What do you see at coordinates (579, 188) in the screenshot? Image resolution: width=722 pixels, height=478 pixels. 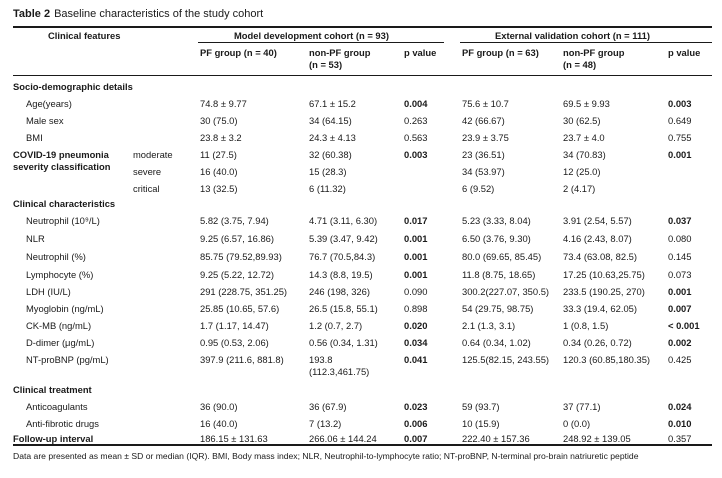 I see `row-covid-critical-npf2: 2 (4.17)` at bounding box center [579, 188].